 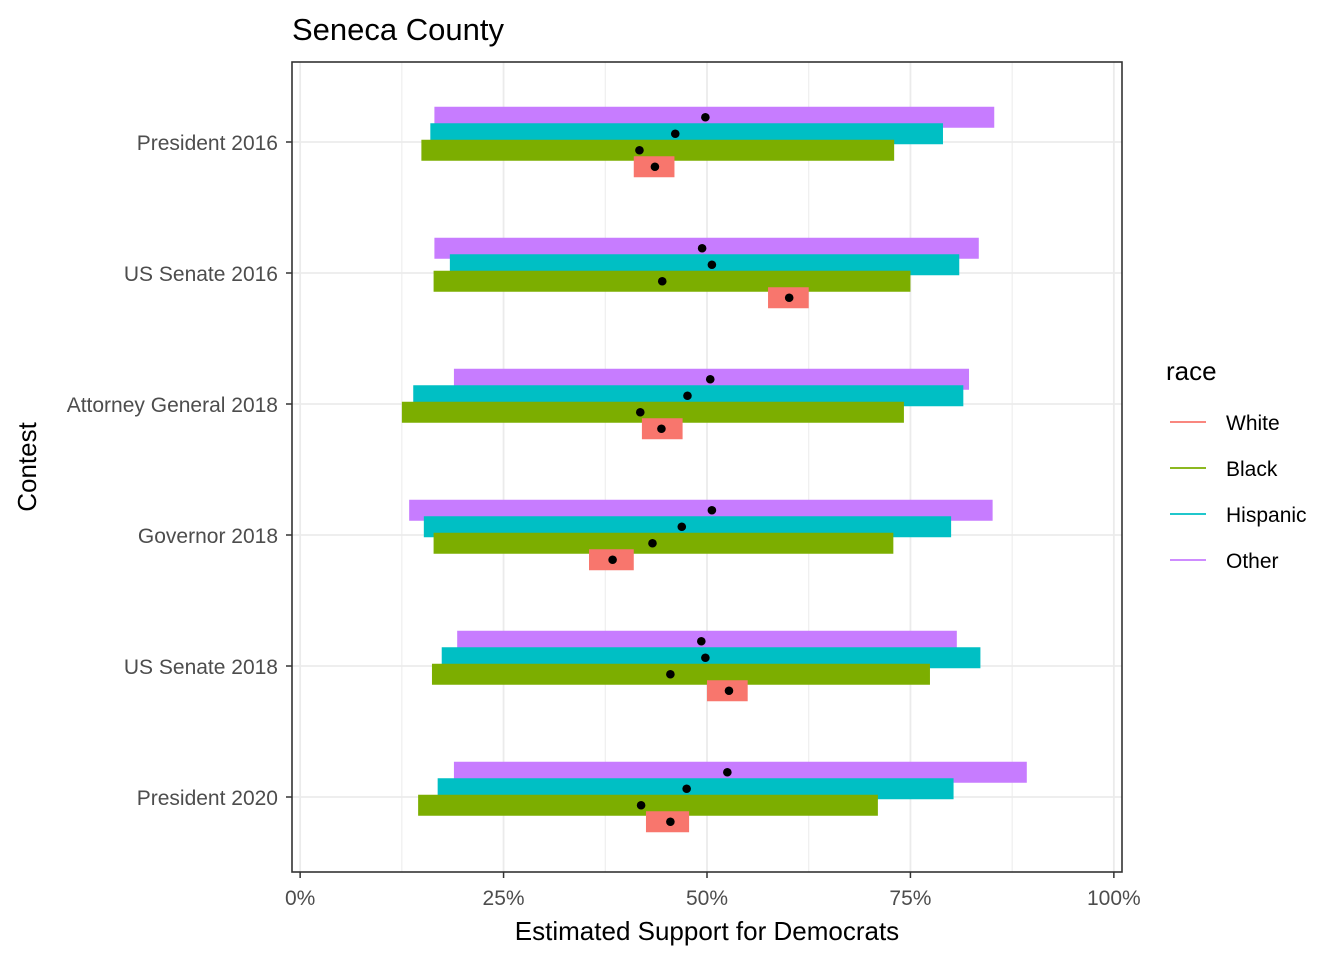 What do you see at coordinates (1252, 561) in the screenshot?
I see `legend-label: Other` at bounding box center [1252, 561].